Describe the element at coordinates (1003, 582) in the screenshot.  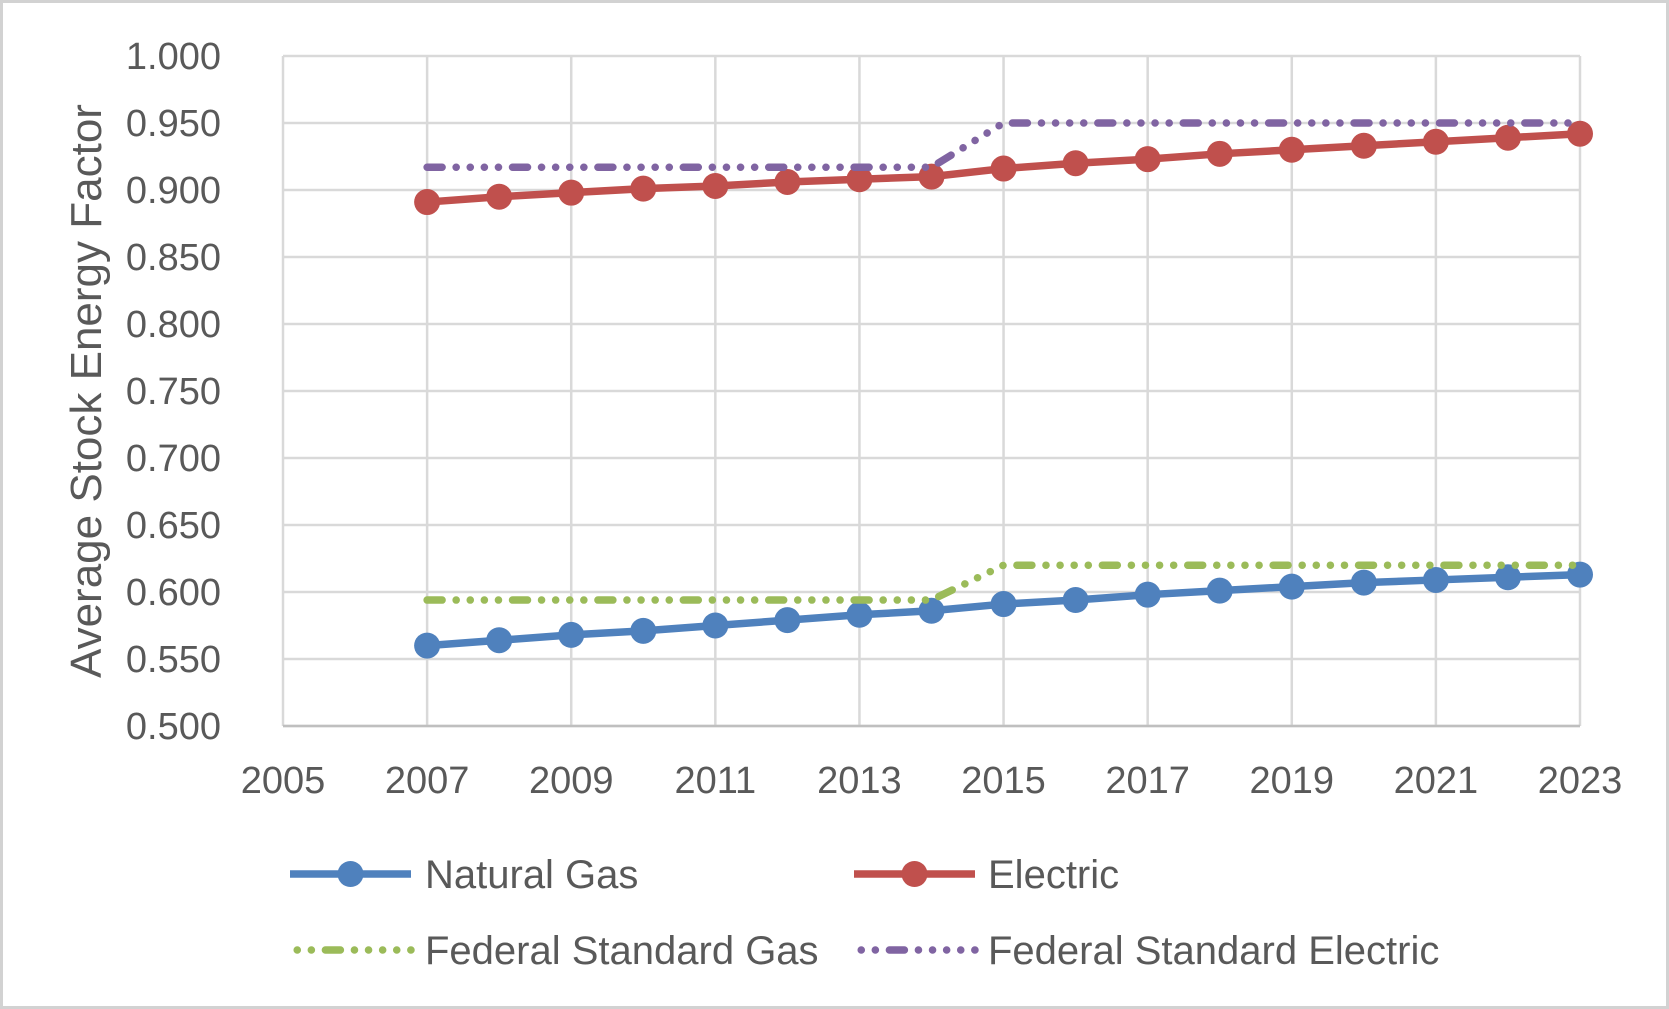
I see `series-line-federal-standard-gas` at that location.